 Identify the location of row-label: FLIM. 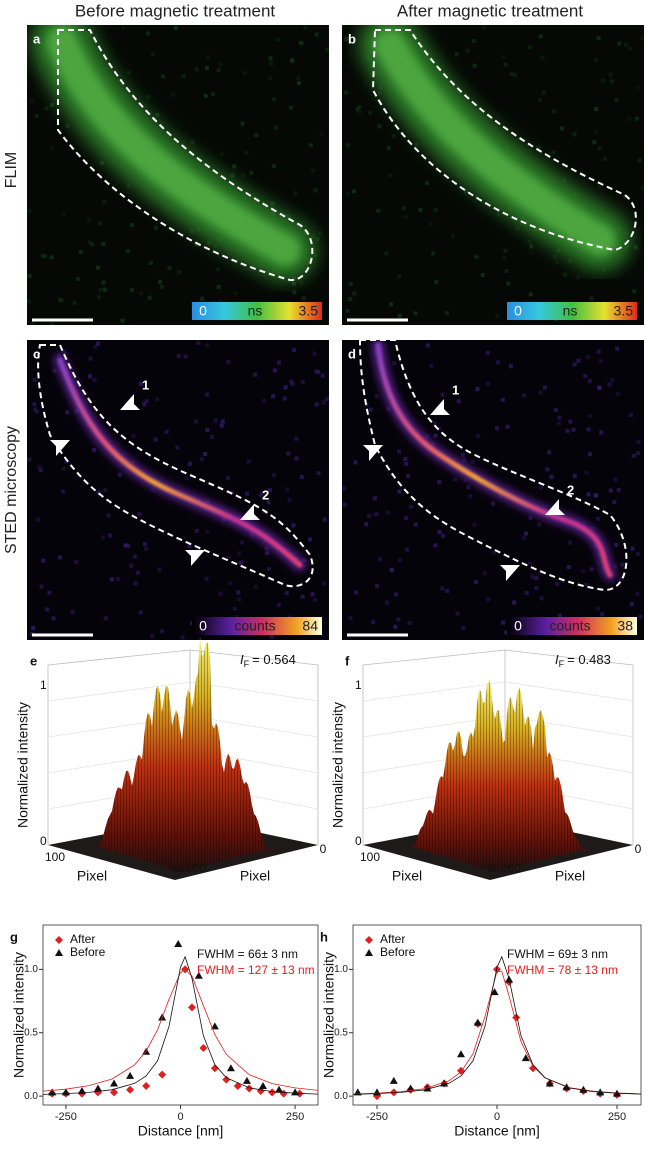
(11, 170).